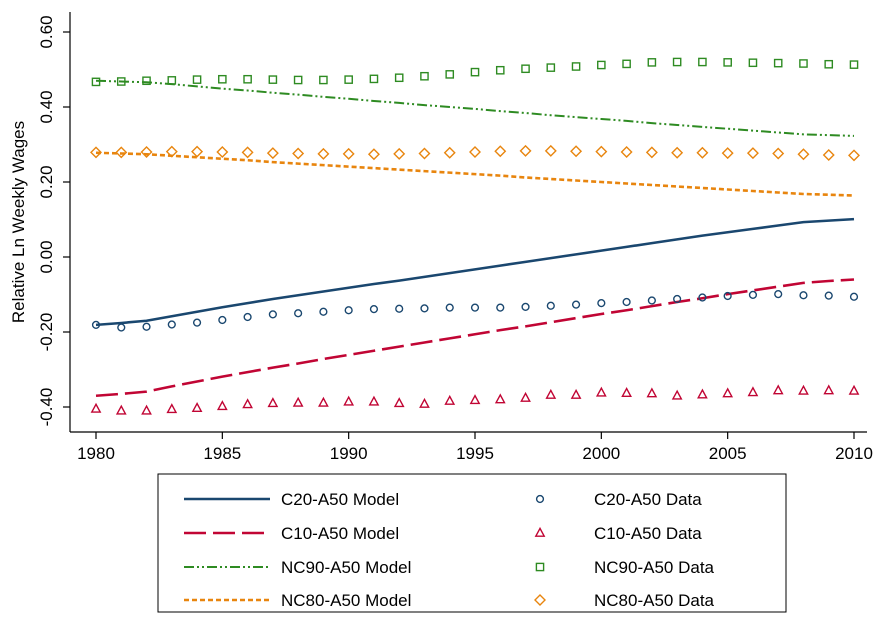  Describe the element at coordinates (601, 453) in the screenshot. I see `x-tick-label: 2000` at that location.